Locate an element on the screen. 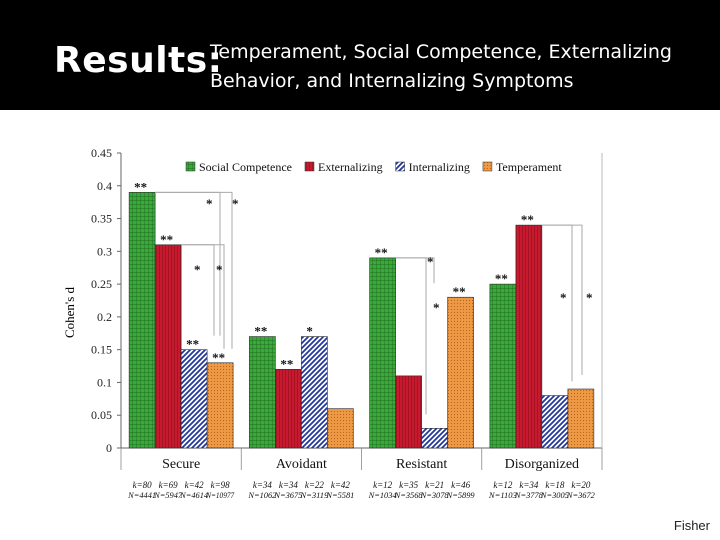 The height and width of the screenshot is (540, 720). sample-n-label: N=3778 is located at coordinates (528, 495).